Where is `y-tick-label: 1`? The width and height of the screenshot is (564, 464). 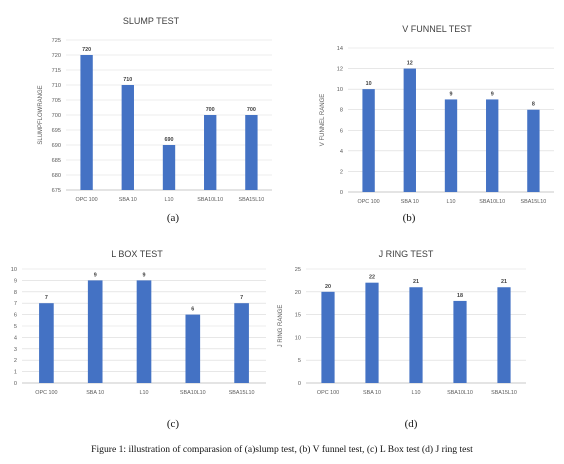
y-tick-label: 1 is located at coordinates (15, 373).